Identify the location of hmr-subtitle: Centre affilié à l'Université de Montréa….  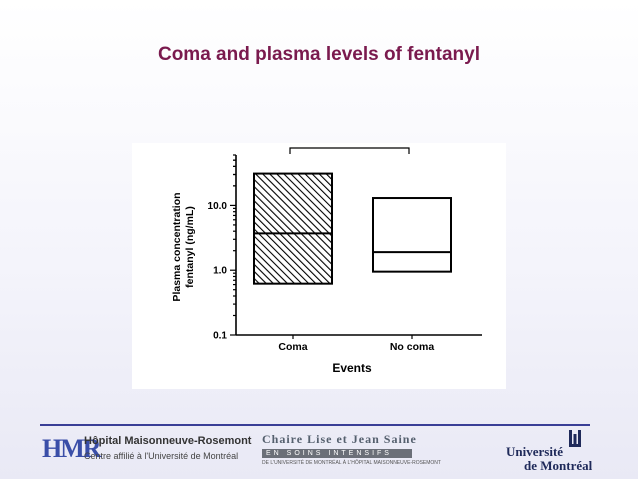
(161, 456).